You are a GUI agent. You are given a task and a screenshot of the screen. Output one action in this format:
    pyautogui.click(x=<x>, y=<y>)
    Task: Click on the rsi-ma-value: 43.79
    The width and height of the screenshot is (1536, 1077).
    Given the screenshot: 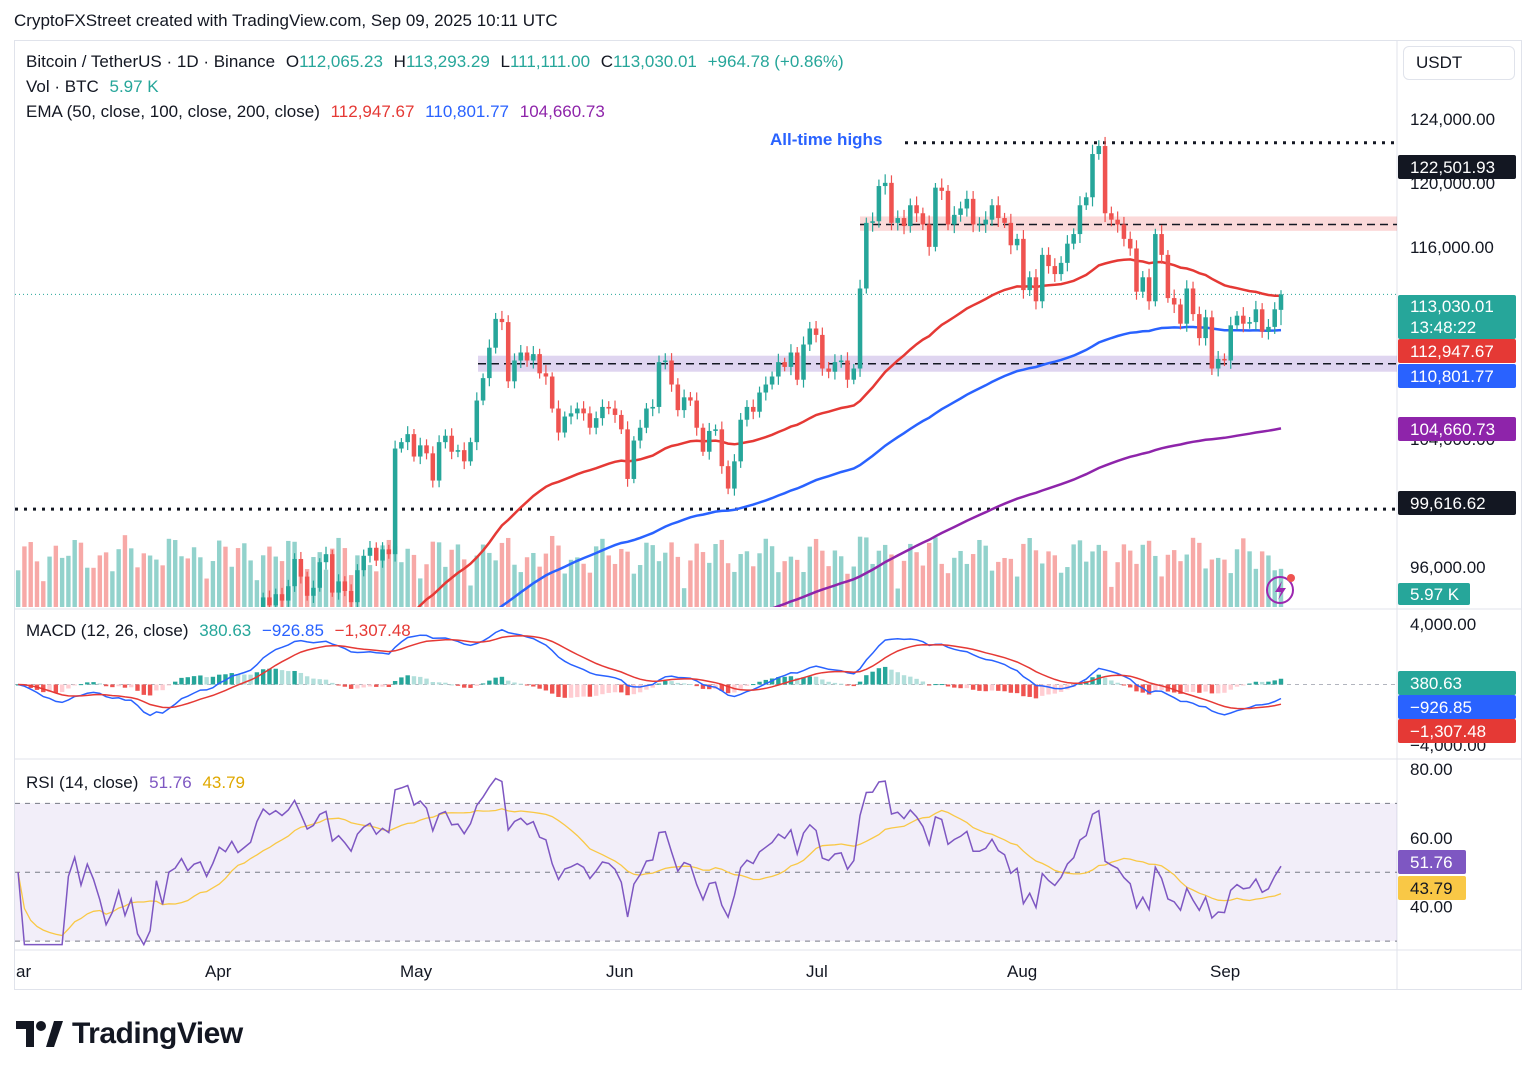 What is the action you would take?
    pyautogui.click(x=223, y=782)
    